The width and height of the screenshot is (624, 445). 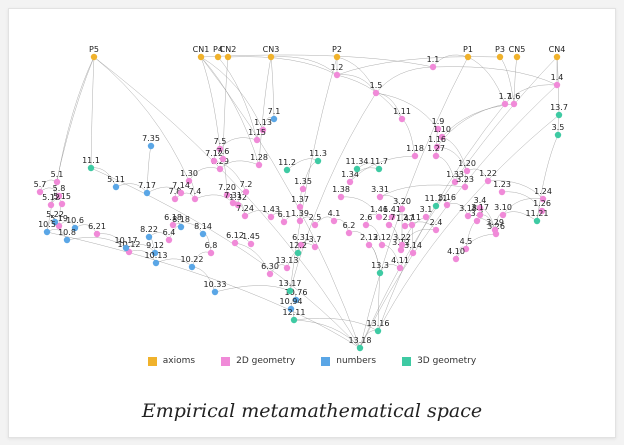 What do you see at coordinates (400, 260) in the screenshot?
I see `node-label: 4.11` at bounding box center [400, 260].